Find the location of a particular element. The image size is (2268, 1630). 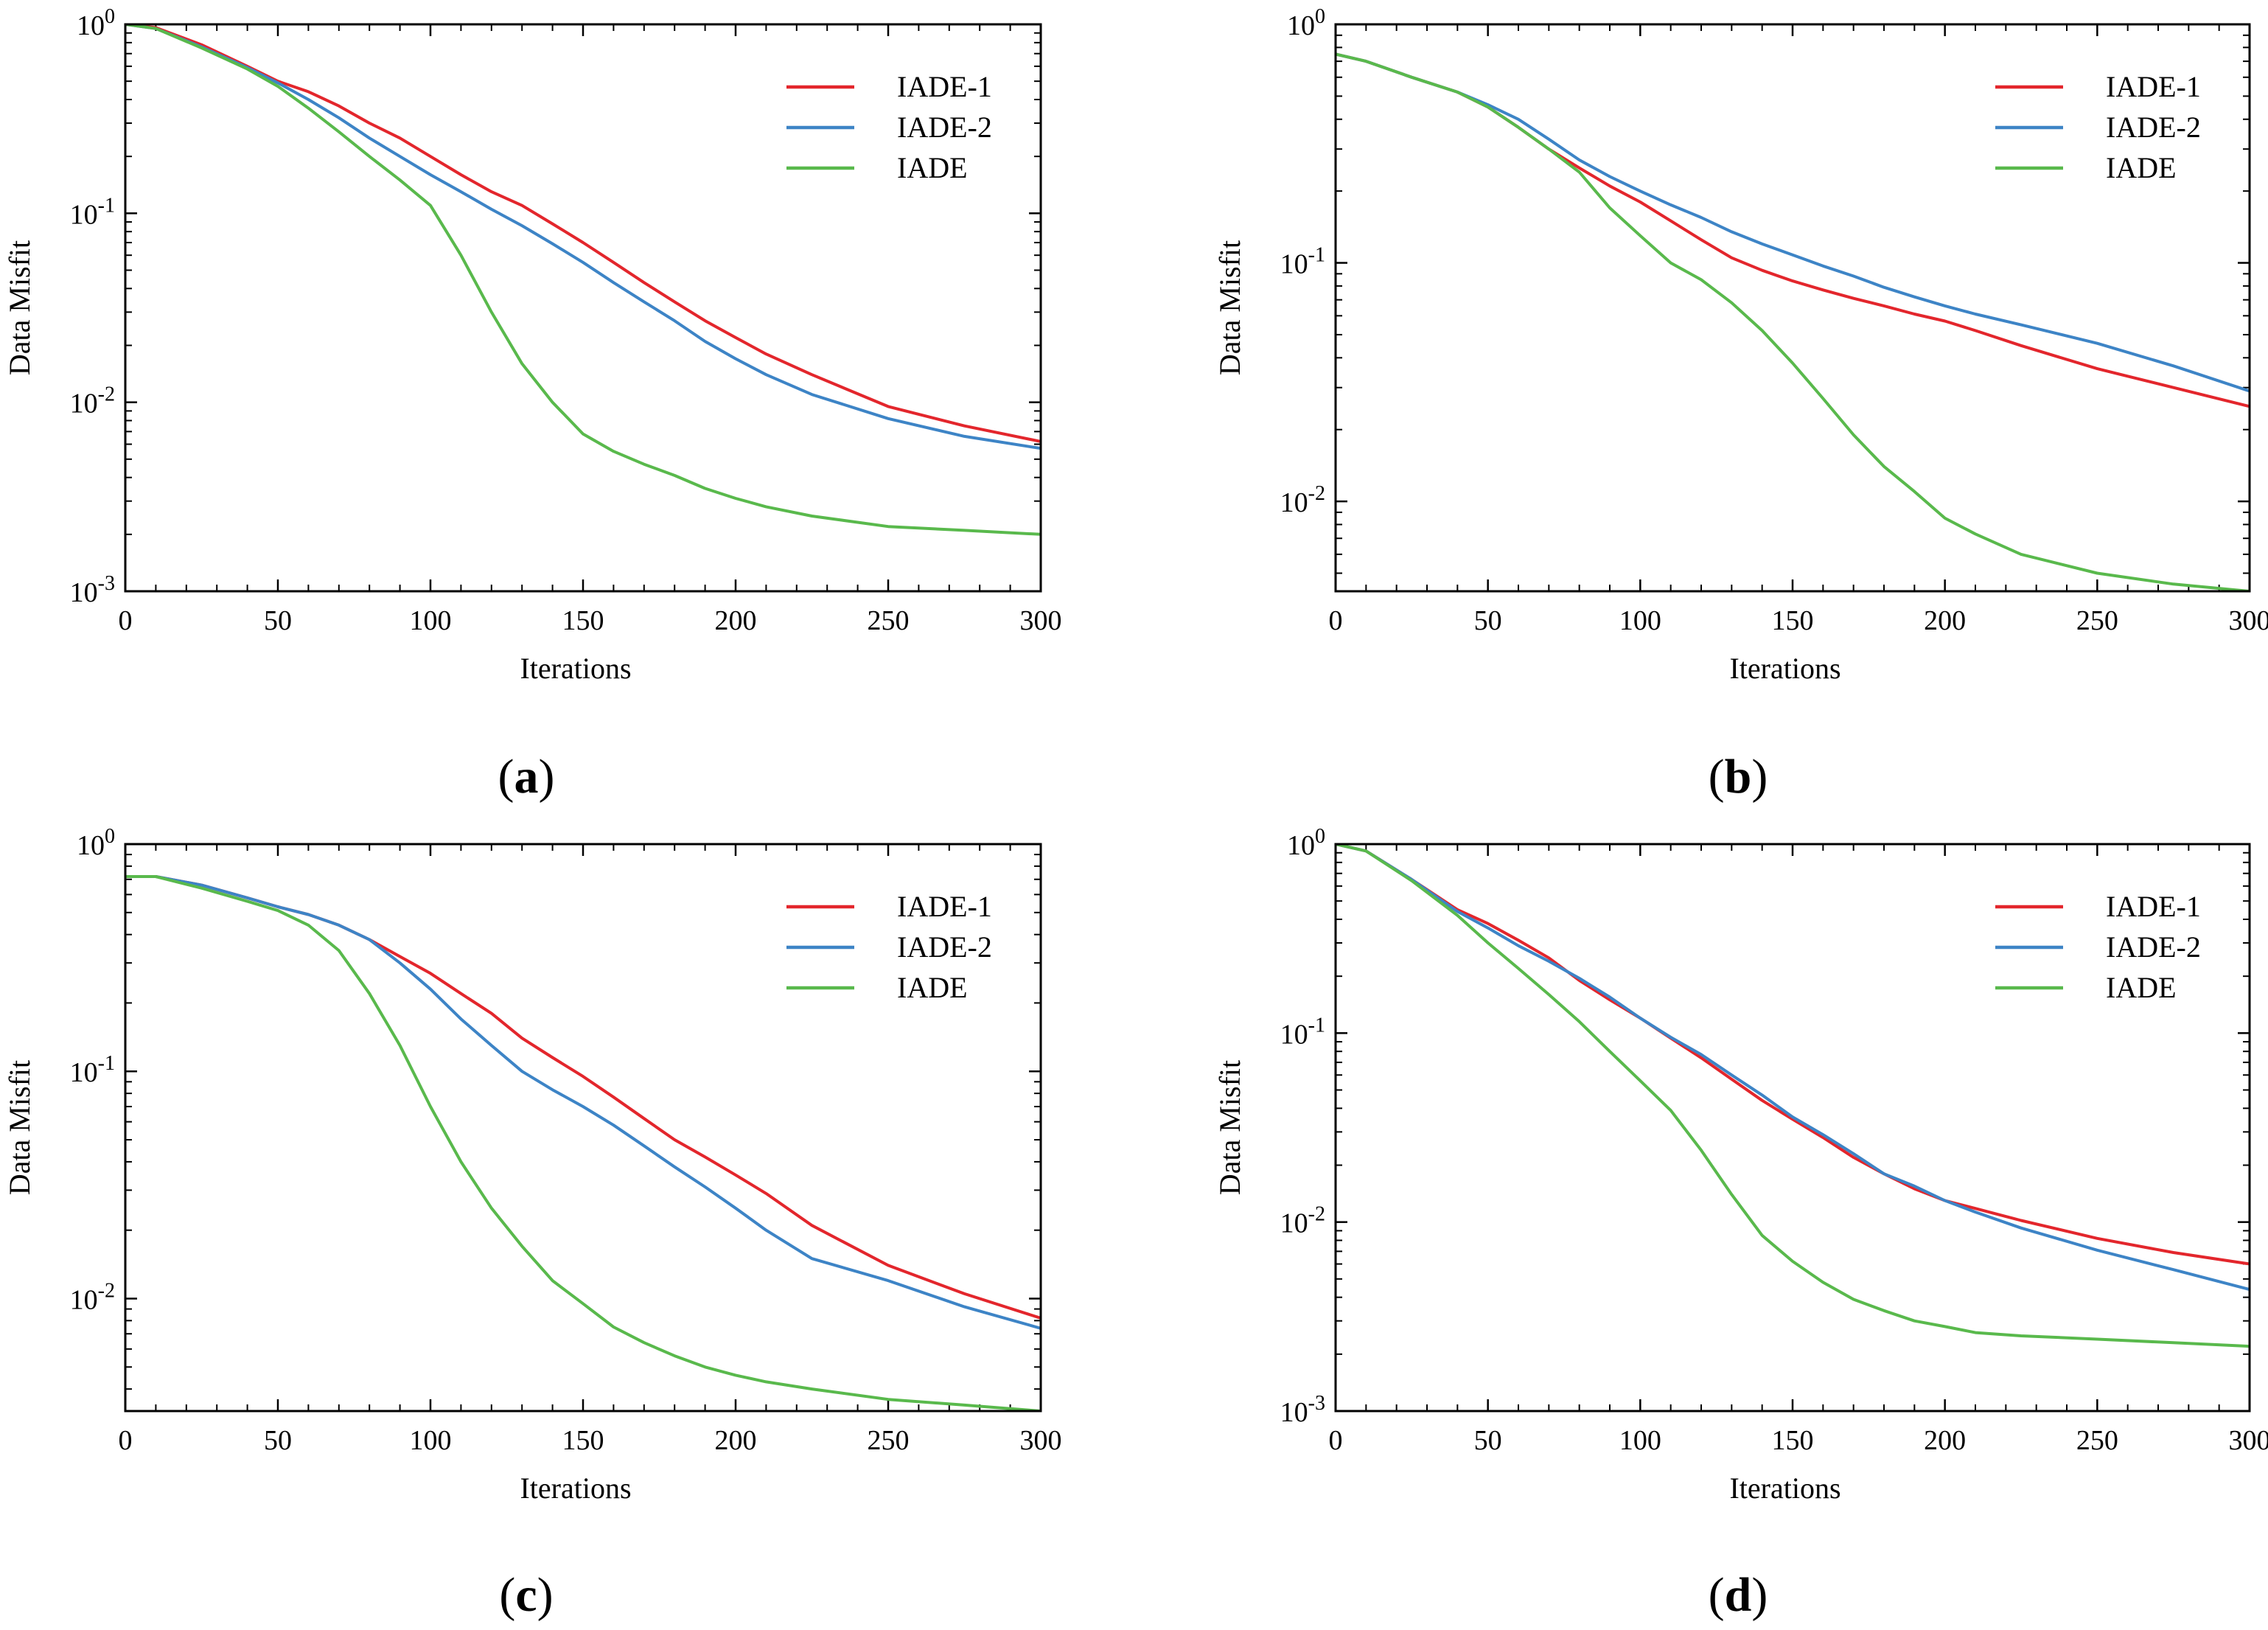

panel-label: (d) is located at coordinates (1738, 1595).